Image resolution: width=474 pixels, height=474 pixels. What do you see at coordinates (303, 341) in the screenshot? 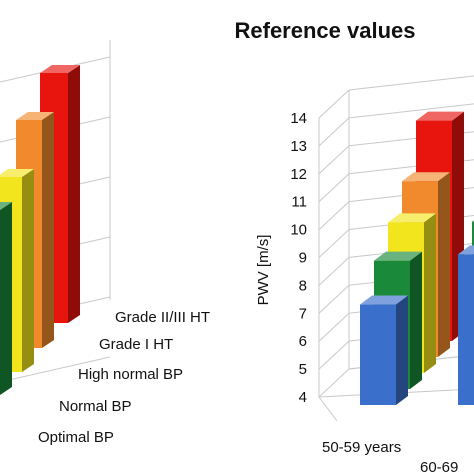
I see `y-tick-label: 6` at bounding box center [303, 341].